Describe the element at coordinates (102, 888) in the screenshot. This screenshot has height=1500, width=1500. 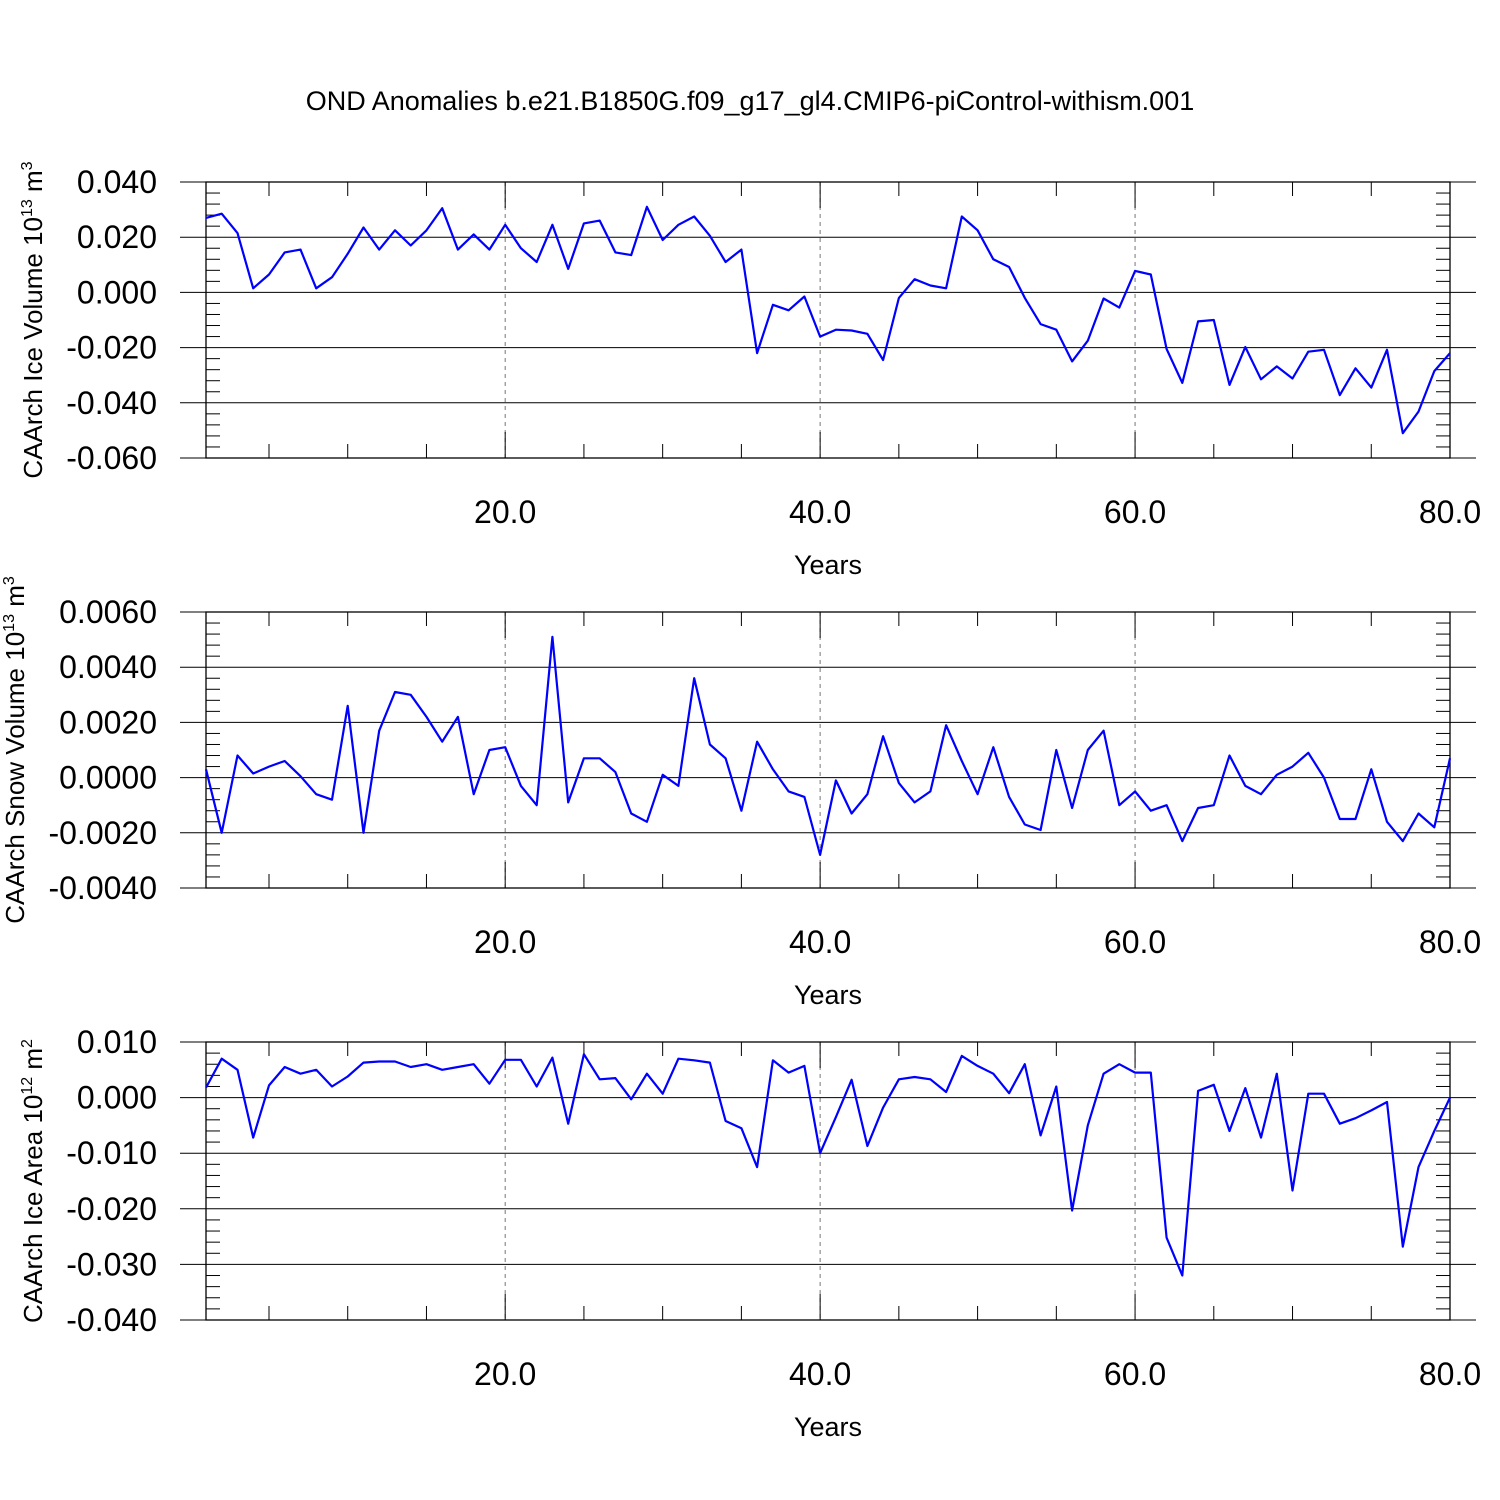
I see `y-tick-label: -0.0040` at that location.